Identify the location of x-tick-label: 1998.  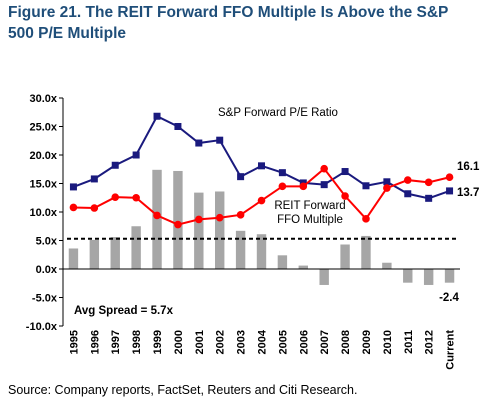
(137, 342).